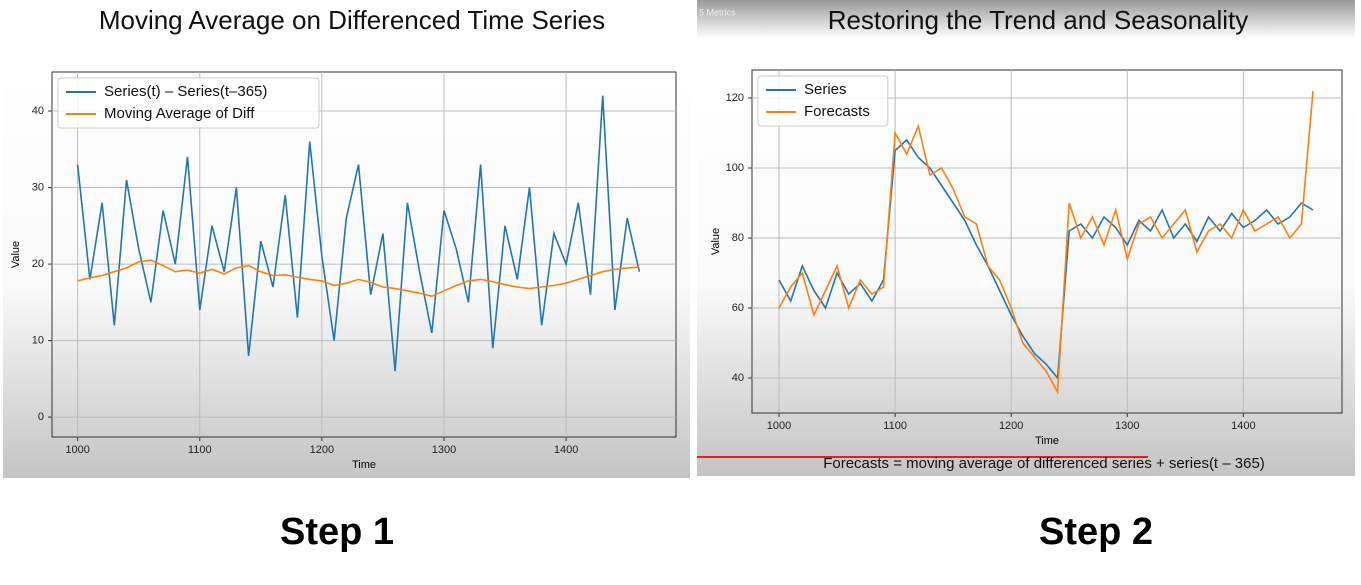 The height and width of the screenshot is (585, 1361). Describe the element at coordinates (41, 417) in the screenshot. I see `y-tick-label: 0` at that location.